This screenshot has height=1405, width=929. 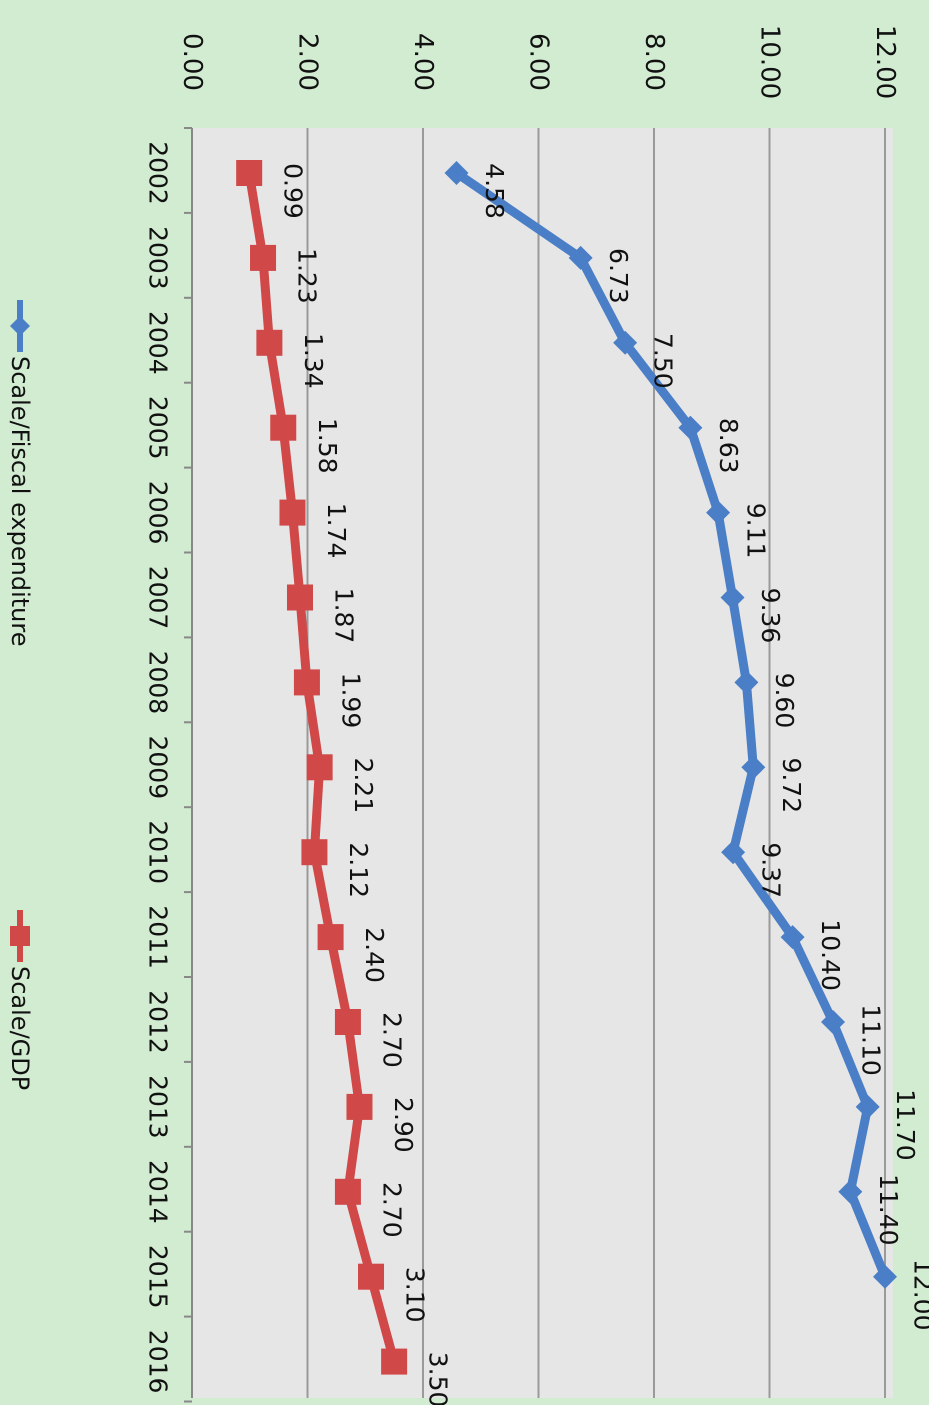 What do you see at coordinates (336, 531) in the screenshot?
I see `data-label: 1.74` at bounding box center [336, 531].